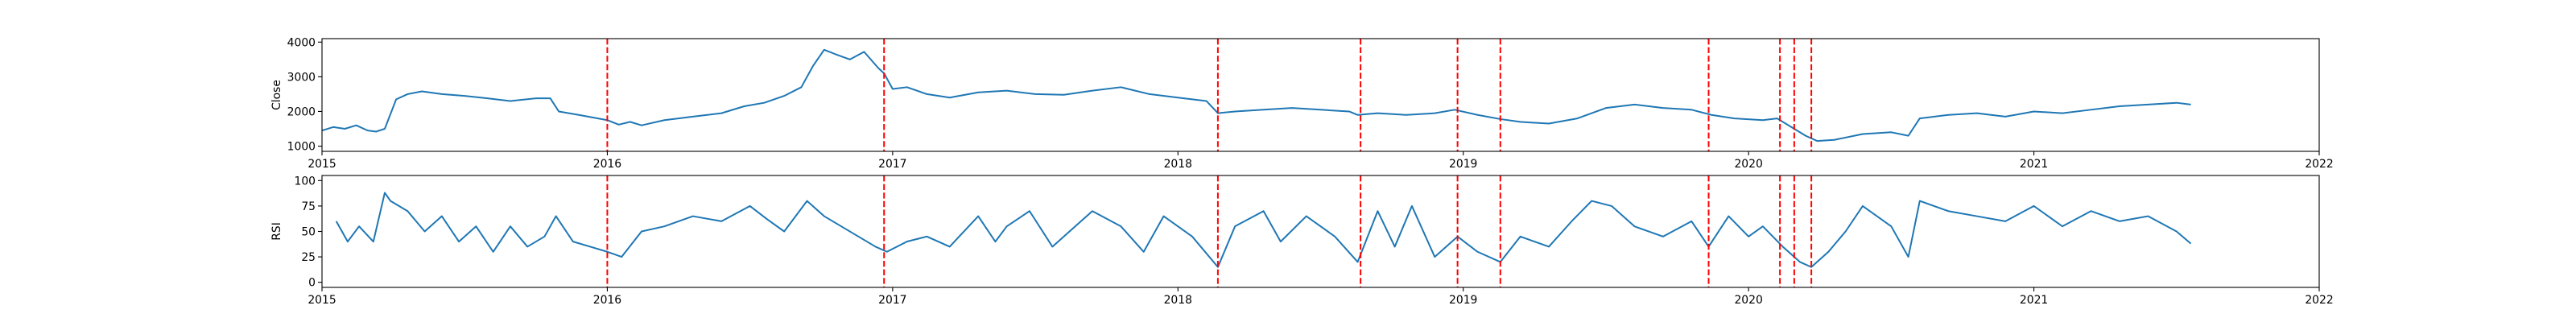 This screenshot has height=322, width=2576. I want to click on close-y-tick-label-1: 2000, so click(301, 111).